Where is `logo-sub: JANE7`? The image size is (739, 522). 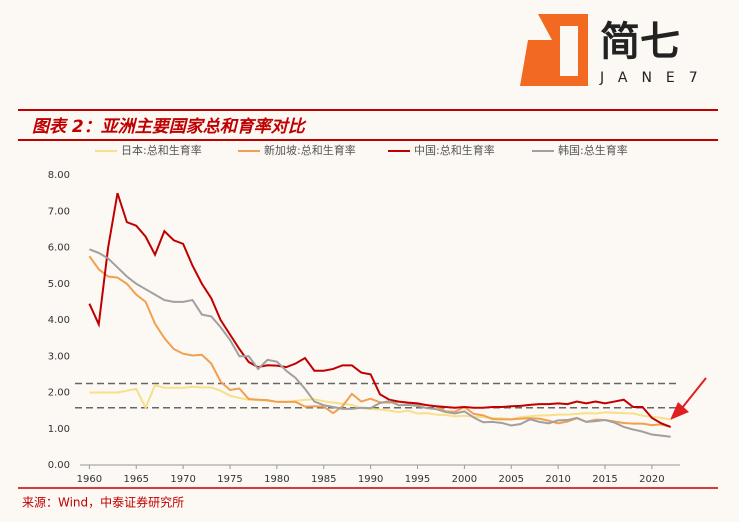 logo-sub: JANE7 is located at coordinates (655, 78).